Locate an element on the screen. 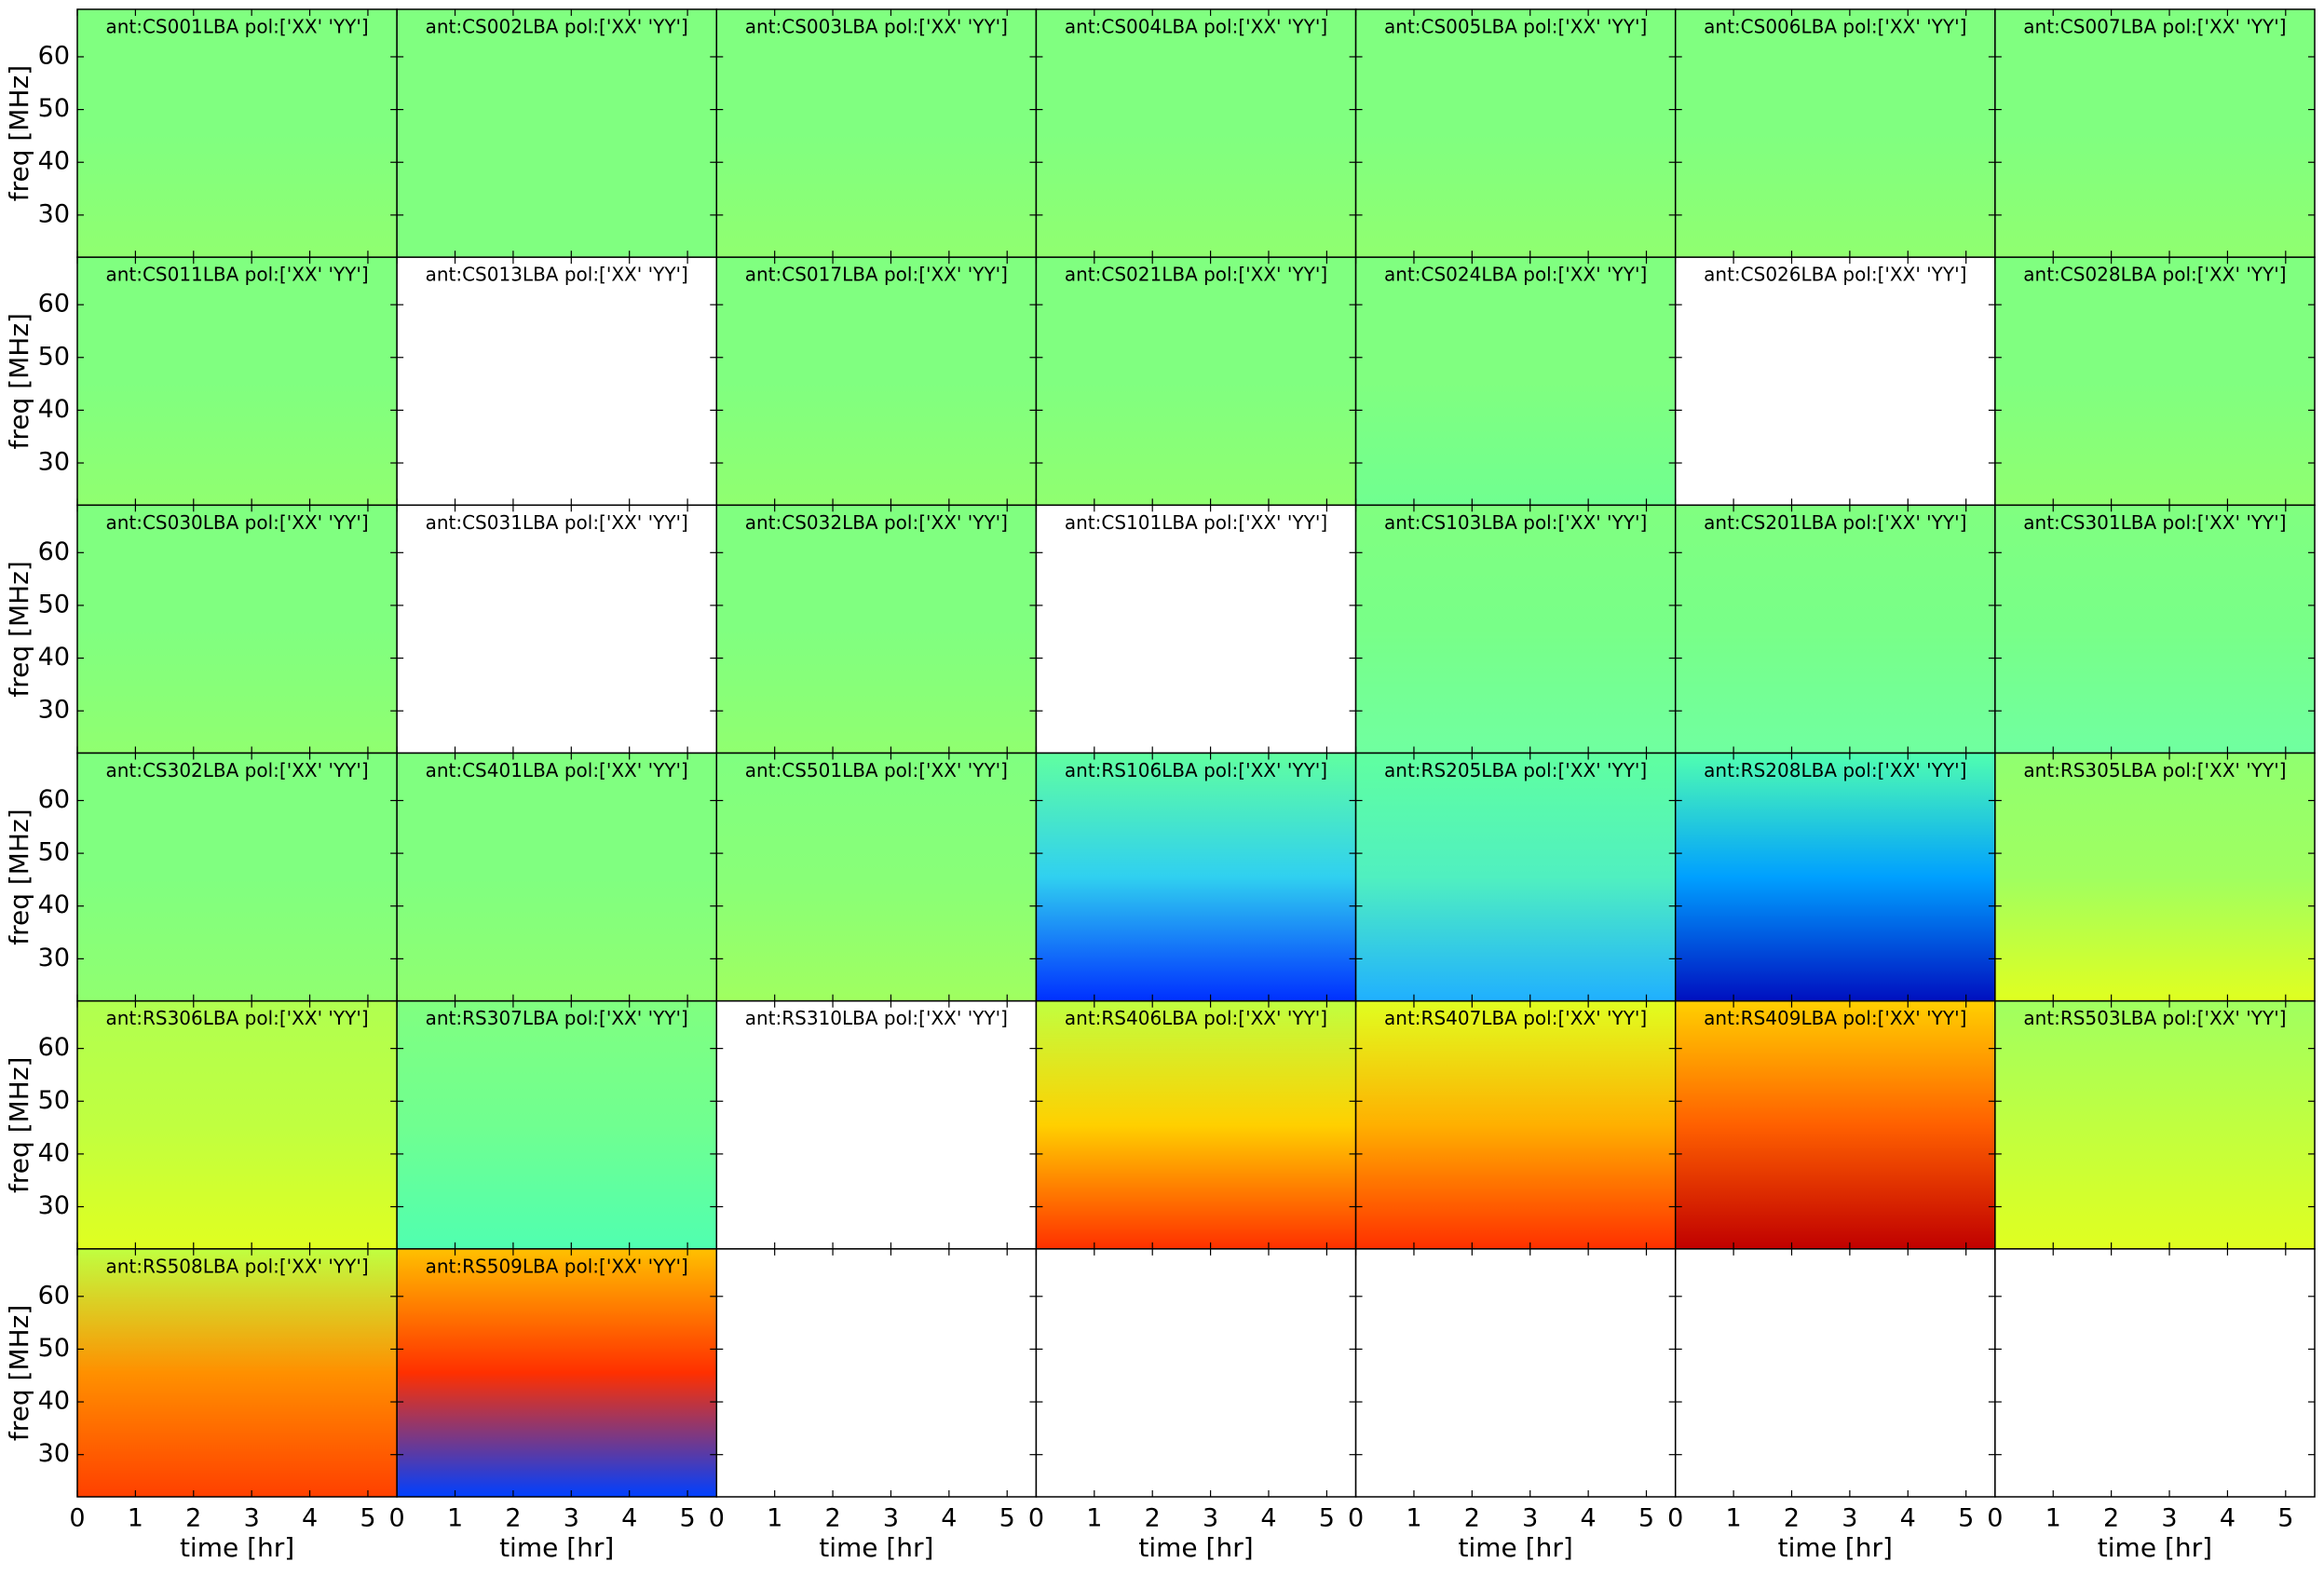 This screenshot has height=1576, width=2324. panel-title: ant:CS026LBA pol:['XX' 'YY'] is located at coordinates (1835, 275).